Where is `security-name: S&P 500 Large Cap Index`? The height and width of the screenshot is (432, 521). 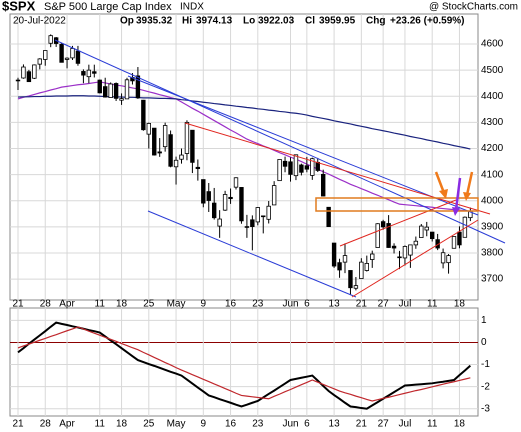 security-name: S&P 500 Large Cap Index is located at coordinates (108, 7).